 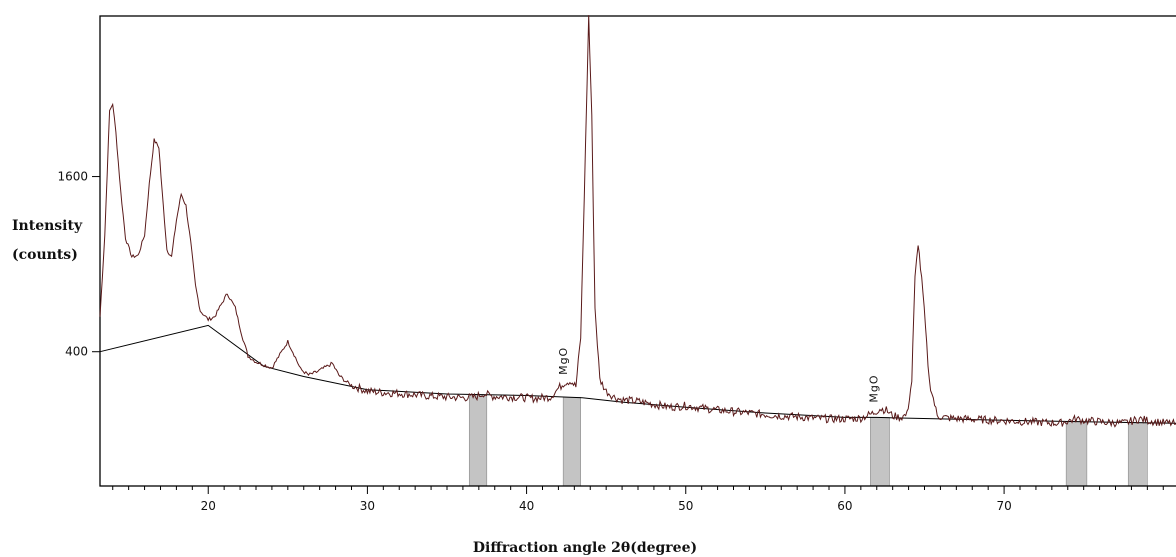 I want to click on y-tick-label: 400, so click(x=76, y=352).